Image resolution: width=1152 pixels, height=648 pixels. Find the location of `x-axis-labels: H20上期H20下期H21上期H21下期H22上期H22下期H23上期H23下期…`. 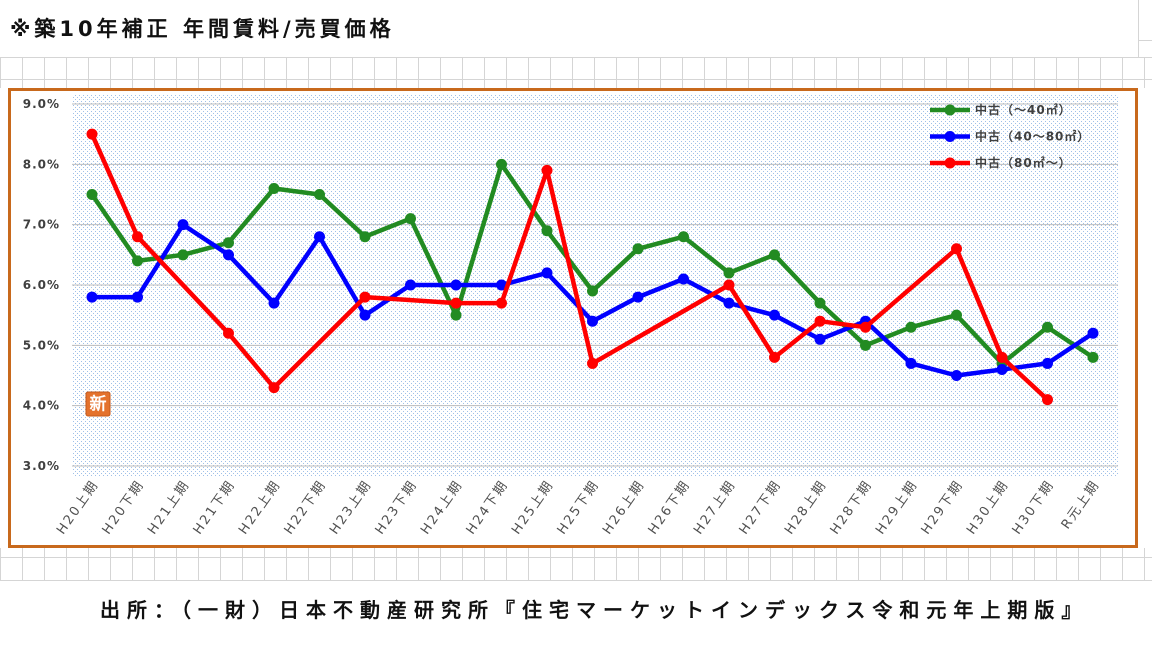

x-axis-labels: H20上期H20下期H21上期H21下期H22上期H22下期H23上期H23下期… is located at coordinates (578, 508).